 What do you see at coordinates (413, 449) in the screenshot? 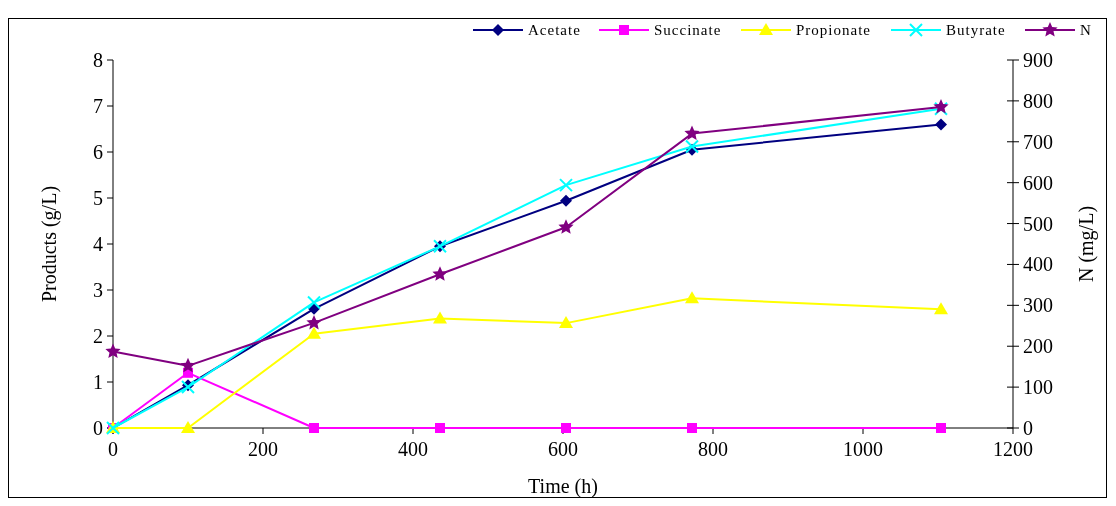
I see `x-tick-label: 400` at bounding box center [413, 449].